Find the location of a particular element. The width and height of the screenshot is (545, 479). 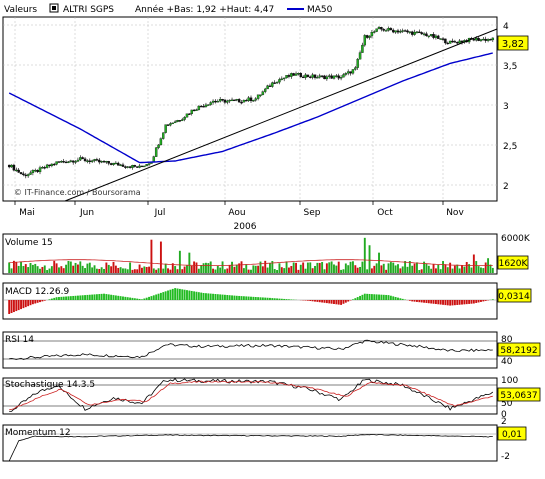

x-axis-month-label: Jul is located at coordinates (160, 213).